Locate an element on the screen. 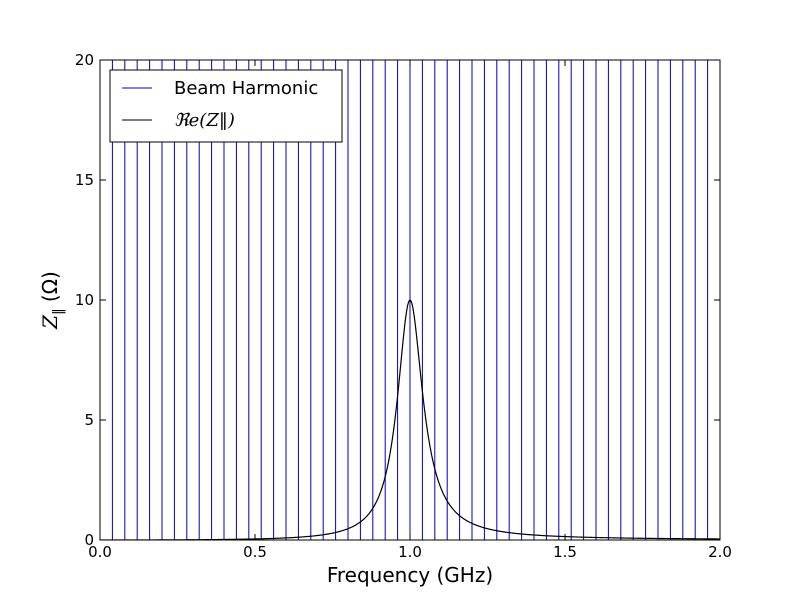 This screenshot has height=600, width=800. y-axis-label: Z‖ (Ω) is located at coordinates (52, 300).